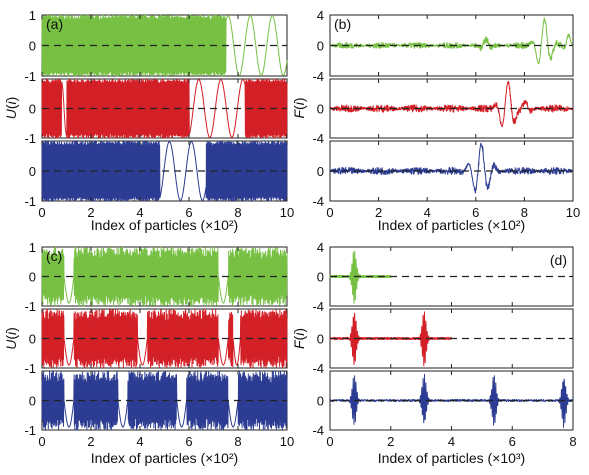 The image size is (589, 475). I want to click on panel-b-ylabel: F(i), so click(299, 107).